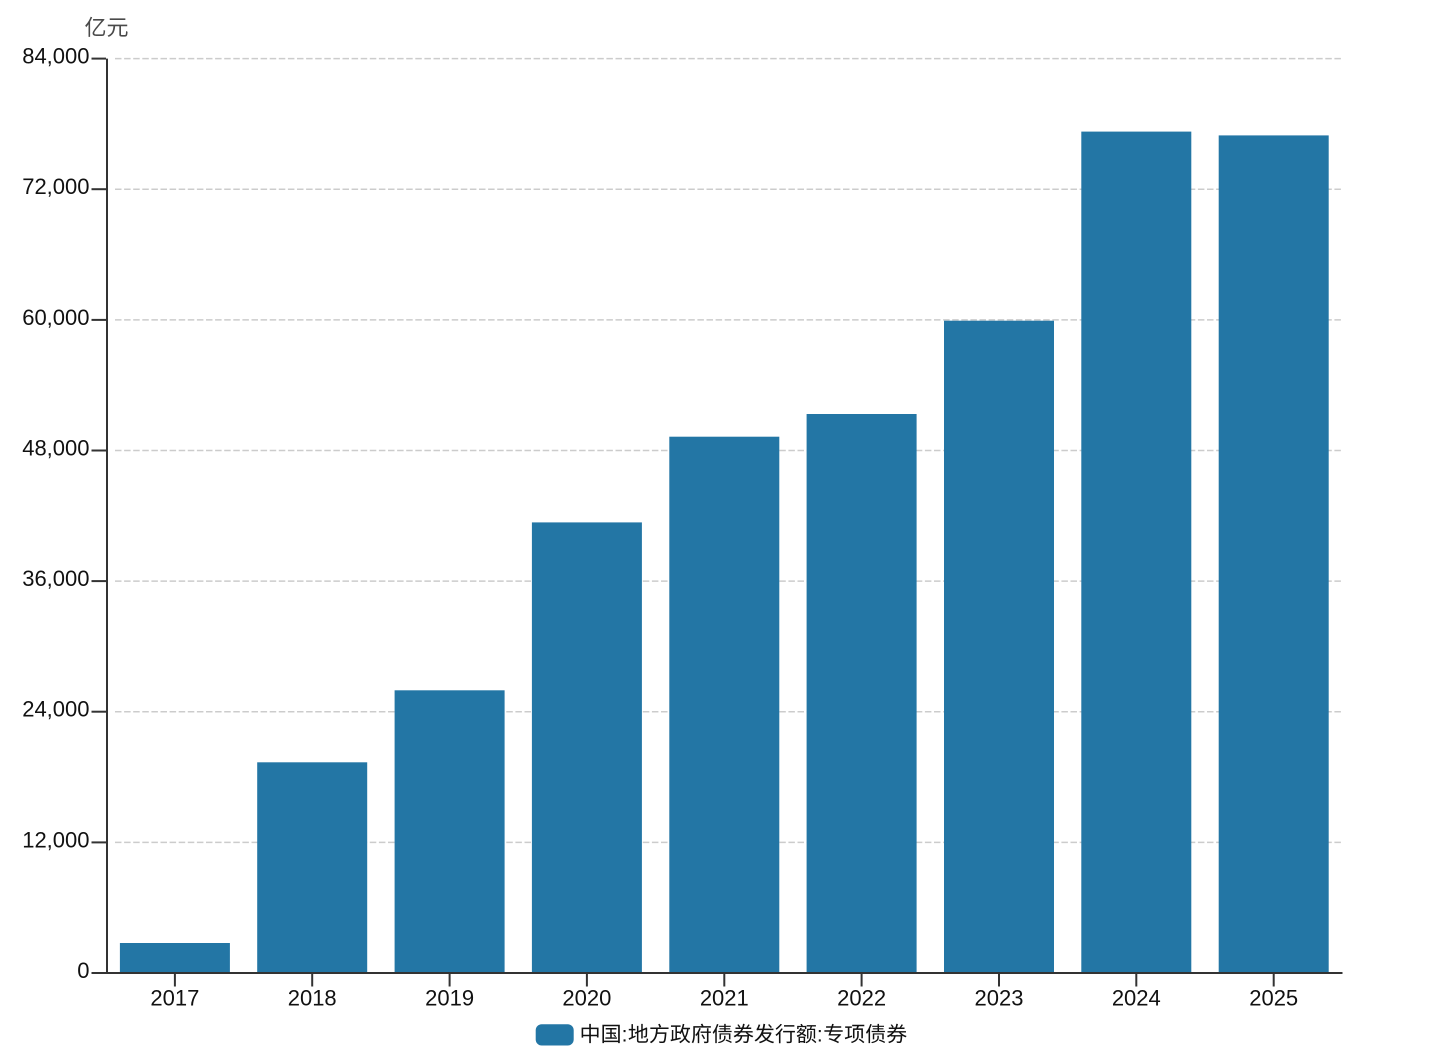 The height and width of the screenshot is (1056, 1451). I want to click on svg-text: 2018, so click(312, 998).